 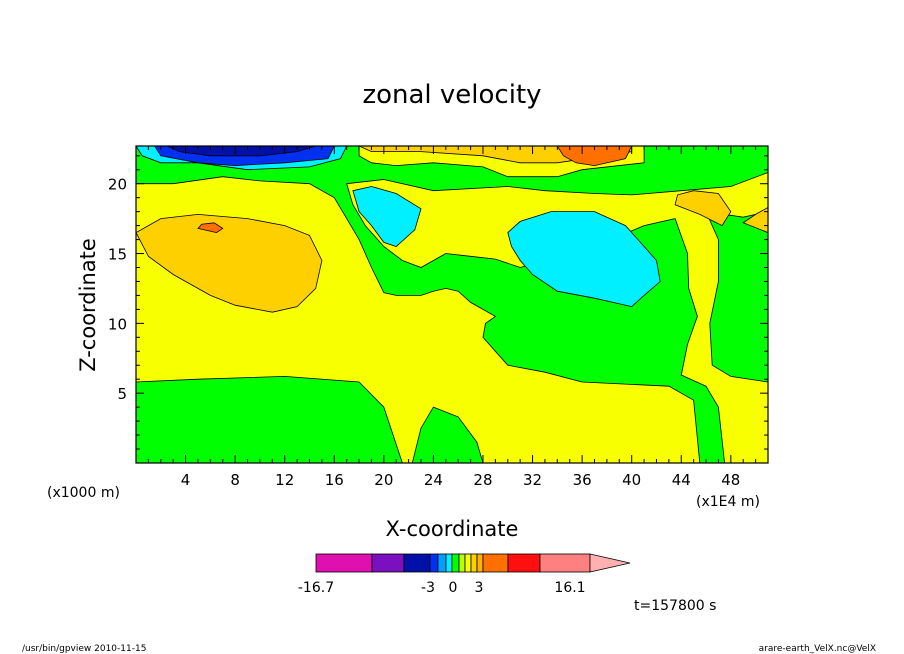 What do you see at coordinates (532, 480) in the screenshot?
I see `x-tick-label: 32` at bounding box center [532, 480].